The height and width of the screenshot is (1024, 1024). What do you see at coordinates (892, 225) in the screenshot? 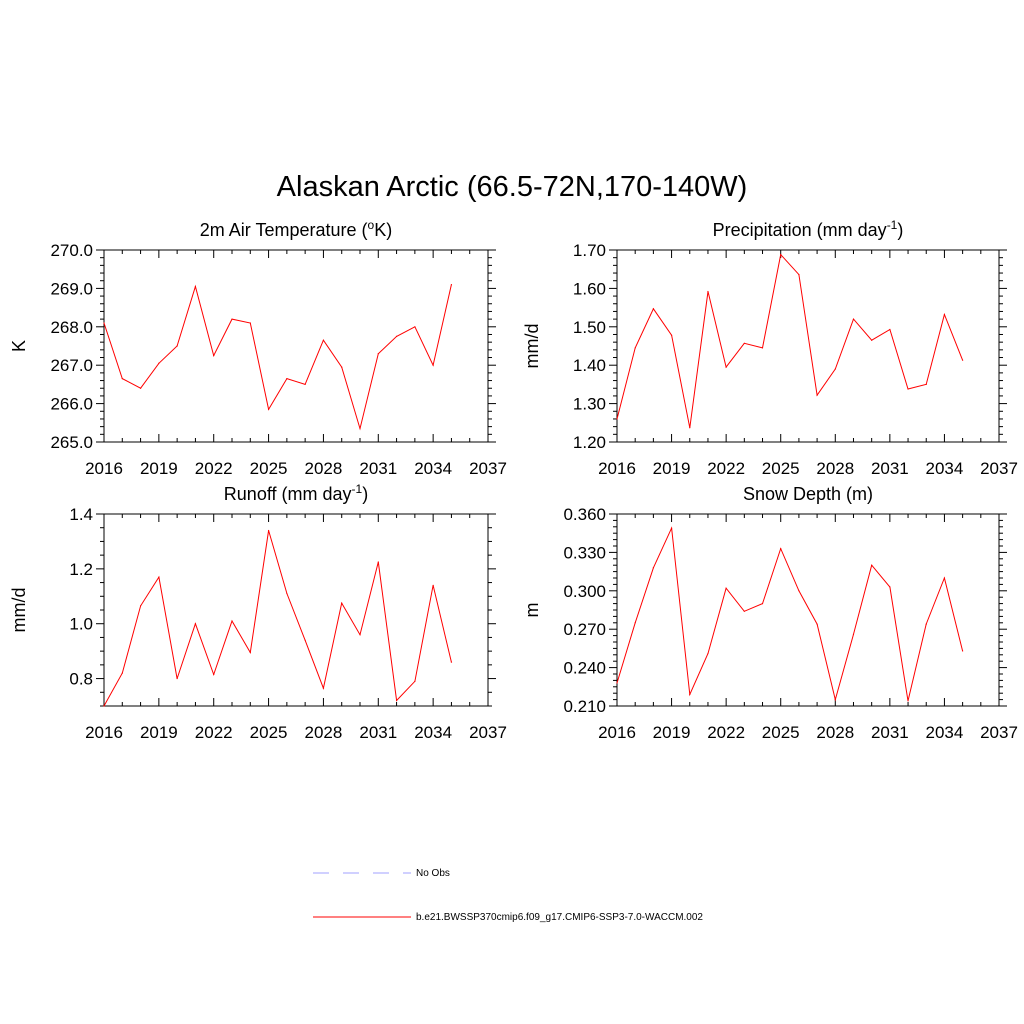
I see `panel-title-superscript: -1` at bounding box center [892, 225].